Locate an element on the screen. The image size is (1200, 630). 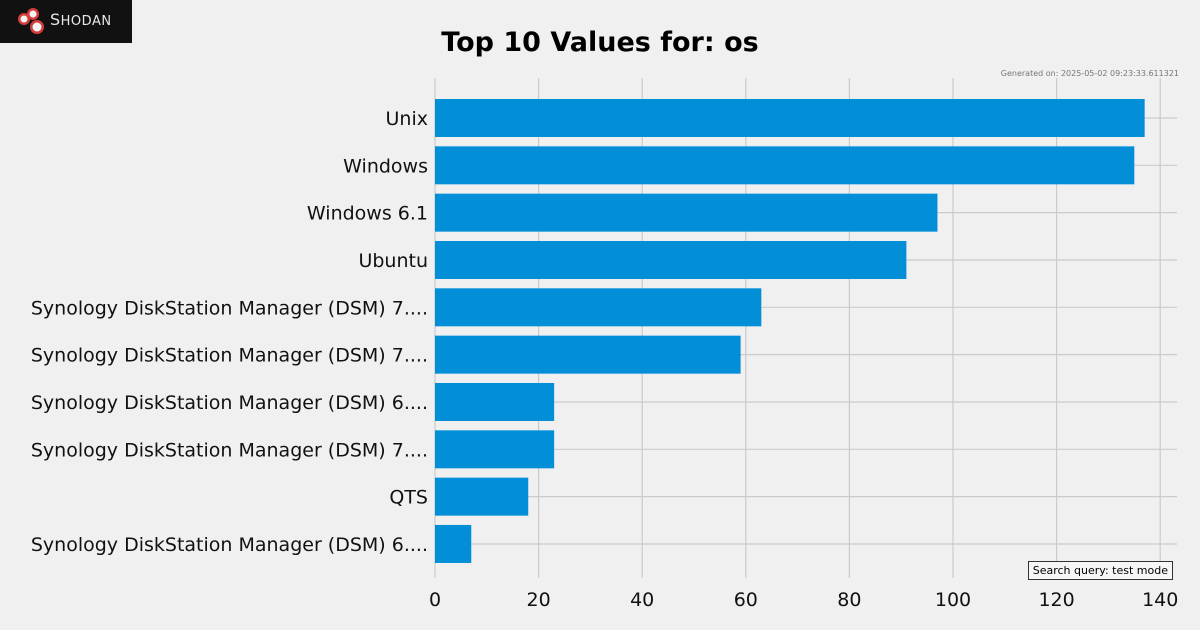
brand-name: SHODAN is located at coordinates (81, 19).